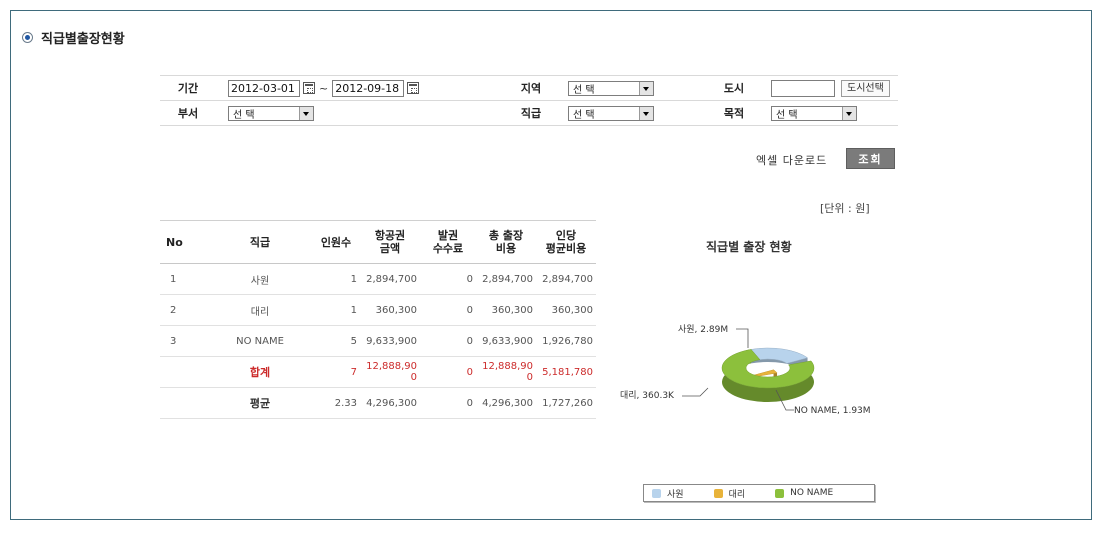 Image resolution: width=1104 pixels, height=533 pixels. I want to click on city-input, so click(803, 88).